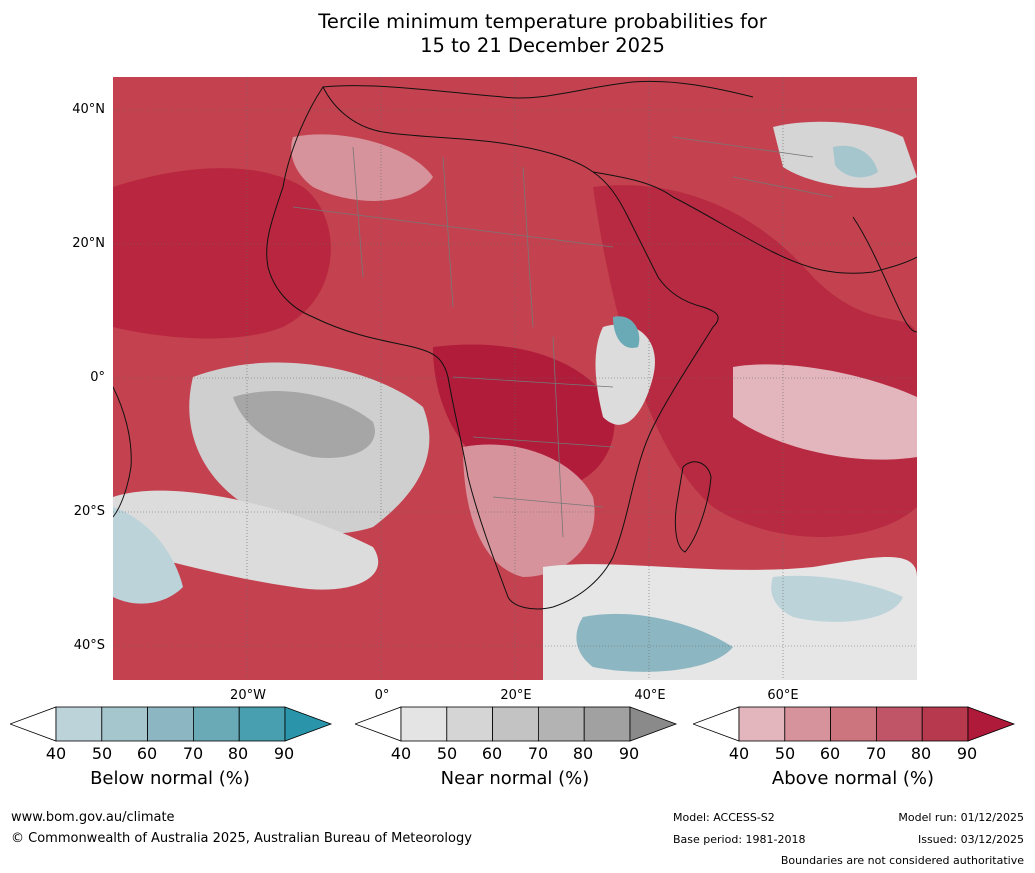 This screenshot has height=873, width=1035. I want to click on lat-label-40s: 40°S, so click(89, 645).